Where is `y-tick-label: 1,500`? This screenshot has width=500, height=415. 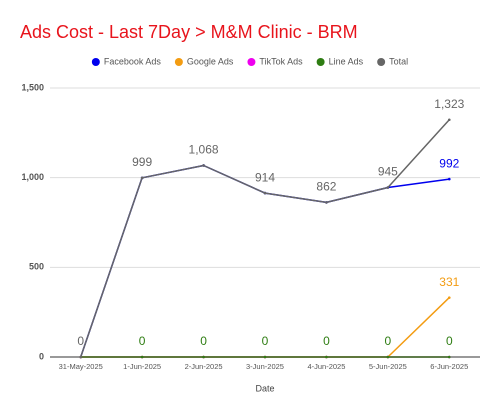 y-tick-label: 1,500 is located at coordinates (32, 87).